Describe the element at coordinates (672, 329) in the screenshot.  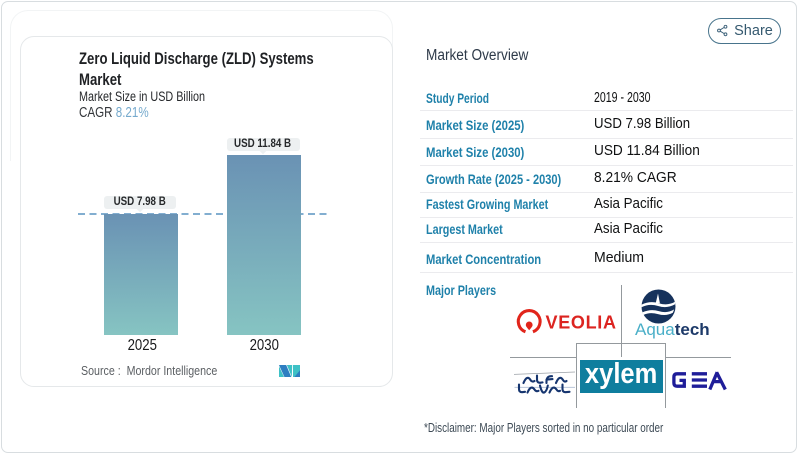
I see `svg-text: Aquatech` at that location.